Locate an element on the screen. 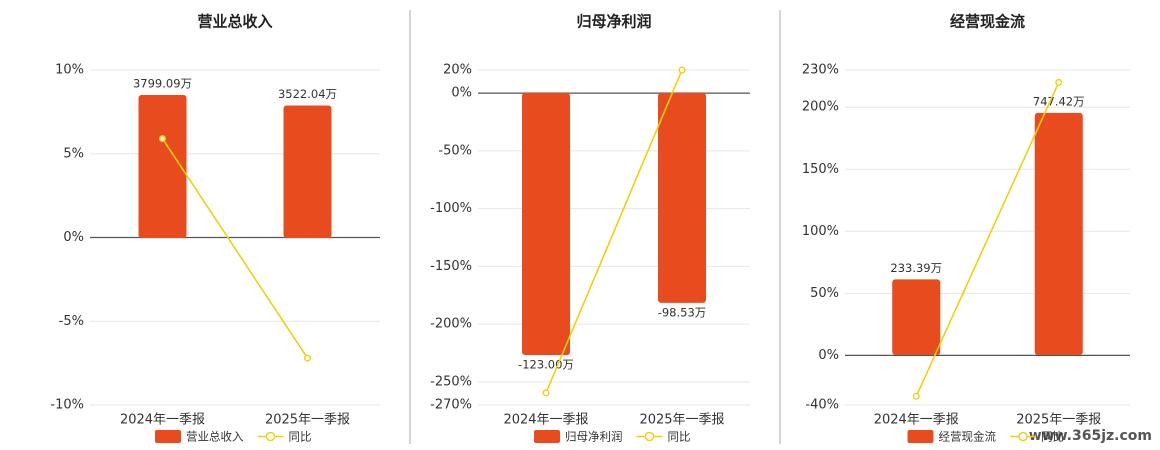 The width and height of the screenshot is (1160, 450). chart-title: 经营现金流 is located at coordinates (987, 22).